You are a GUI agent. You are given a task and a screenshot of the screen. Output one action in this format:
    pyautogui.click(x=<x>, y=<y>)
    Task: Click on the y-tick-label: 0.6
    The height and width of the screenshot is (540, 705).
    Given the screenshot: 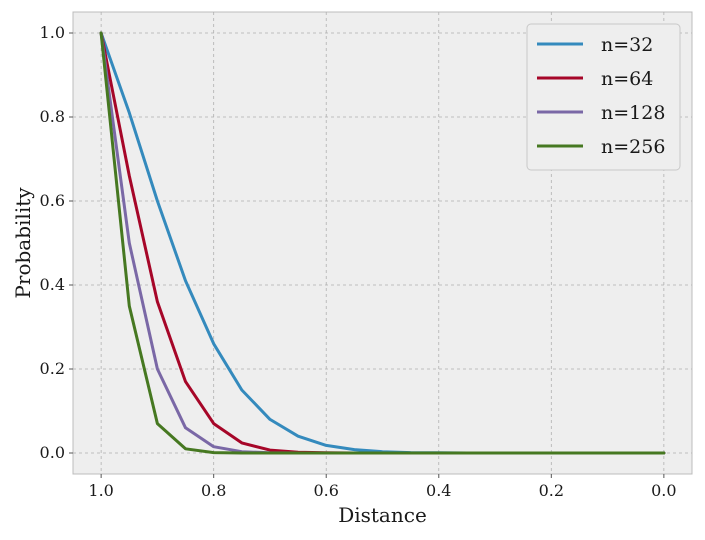 What is the action you would take?
    pyautogui.click(x=52, y=200)
    